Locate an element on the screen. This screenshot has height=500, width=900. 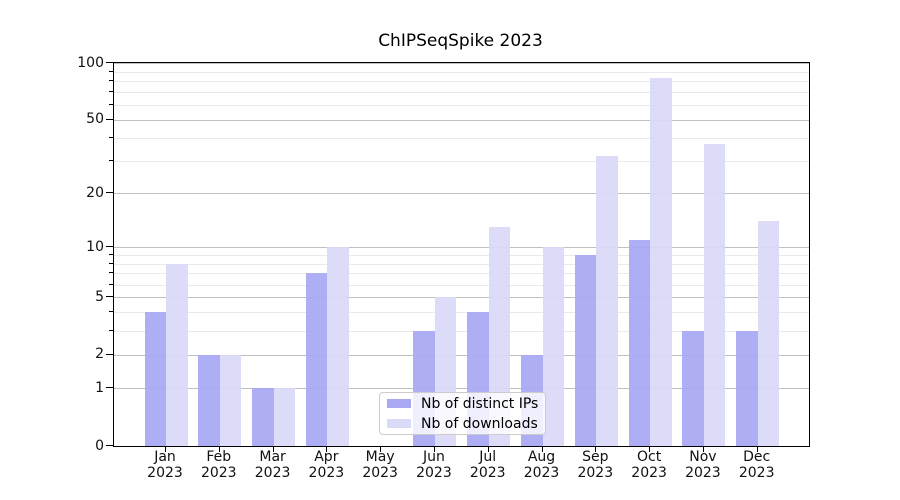
bar-ips-apr is located at coordinates (316, 359).